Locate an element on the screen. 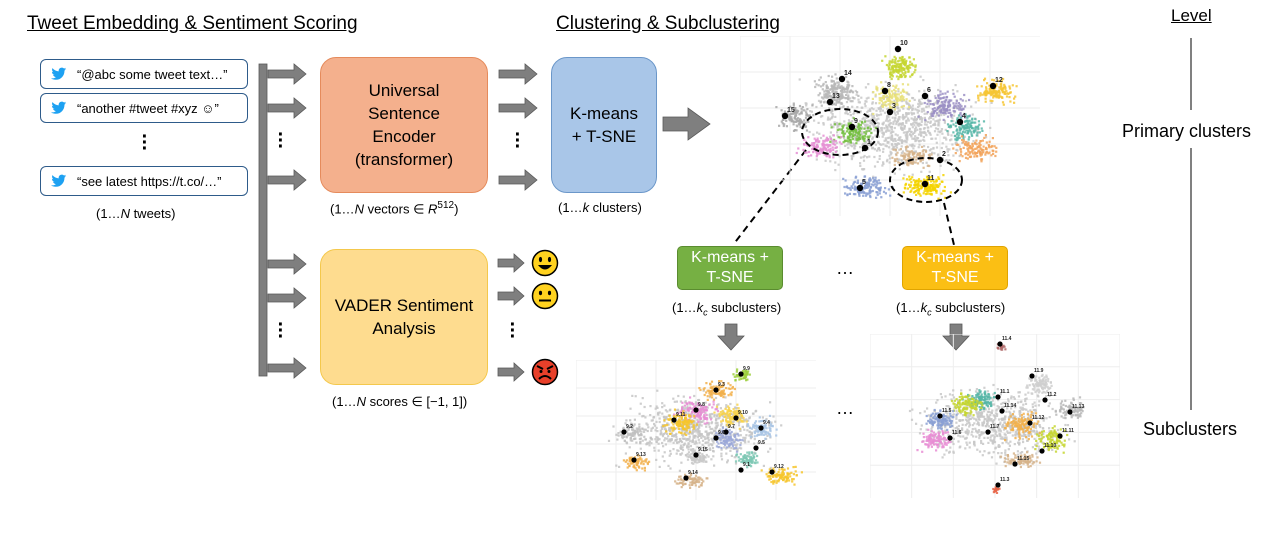 Image resolution: width=1280 pixels, height=536 pixels. centroid-label: 9.14 is located at coordinates (693, 473).